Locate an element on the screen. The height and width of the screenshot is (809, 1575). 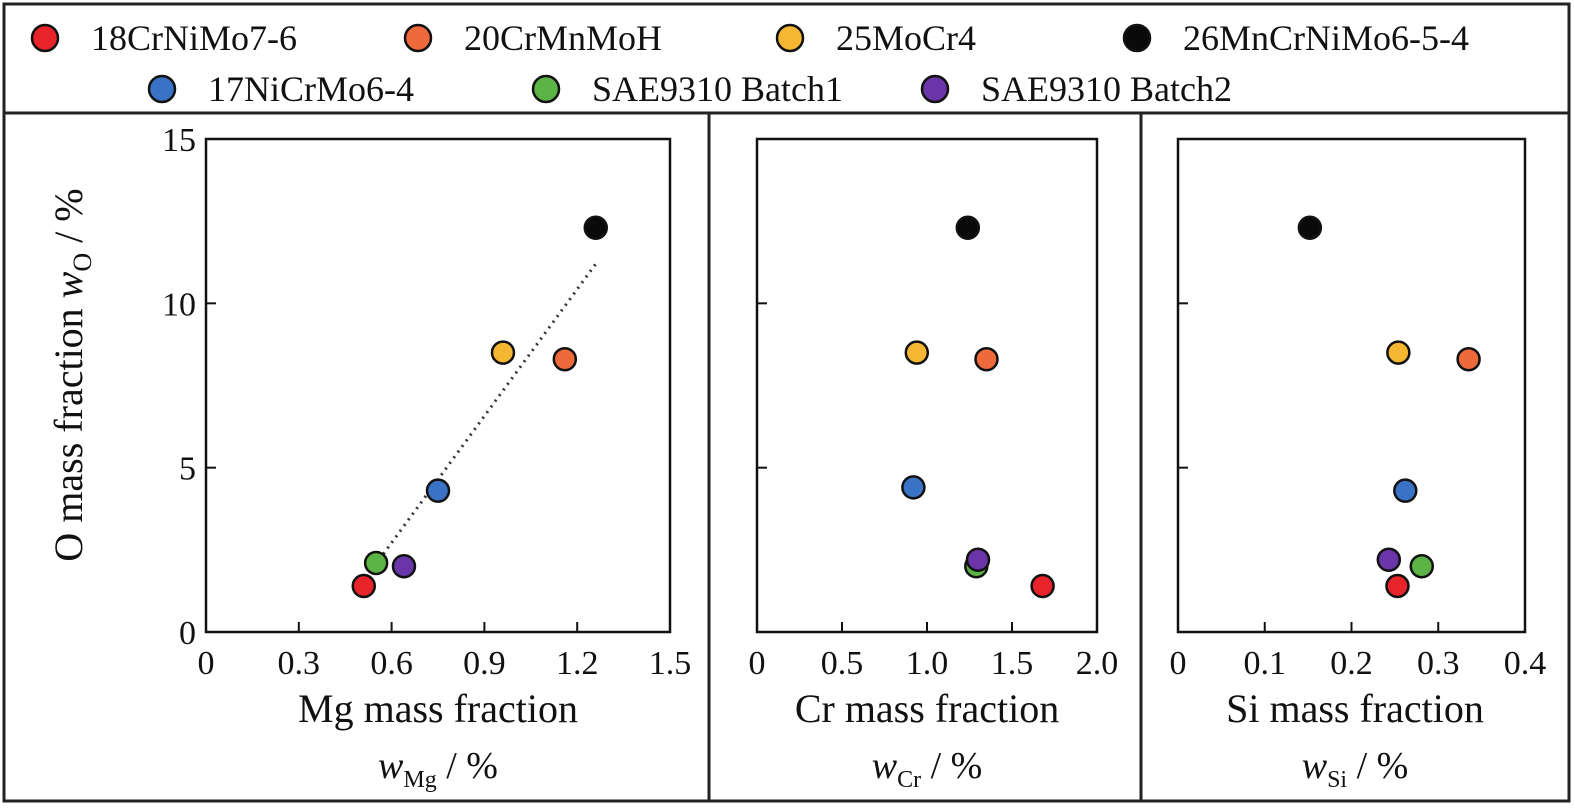
x-tick-label: 0.9 is located at coordinates (484, 663).